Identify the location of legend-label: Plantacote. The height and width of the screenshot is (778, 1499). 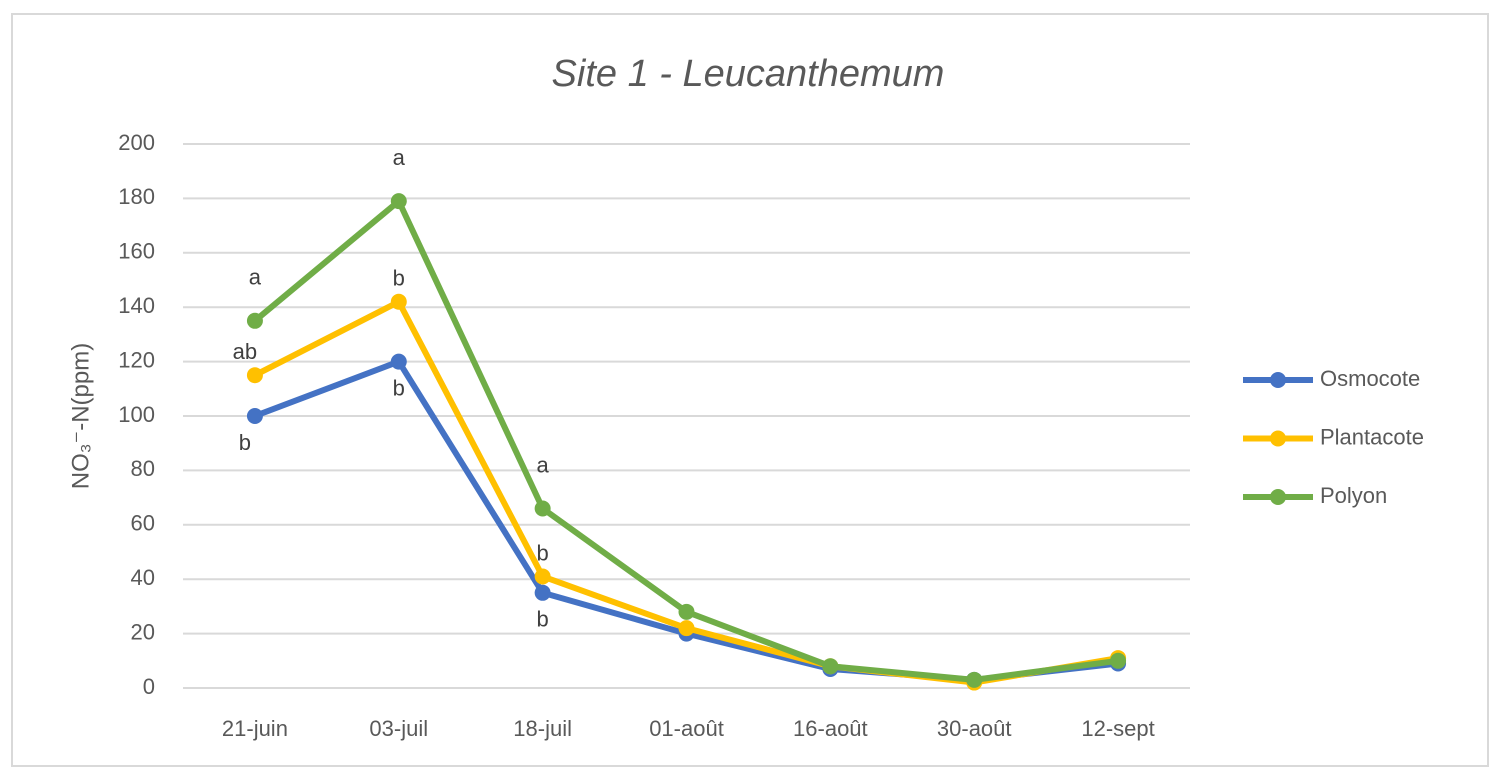
(1372, 436).